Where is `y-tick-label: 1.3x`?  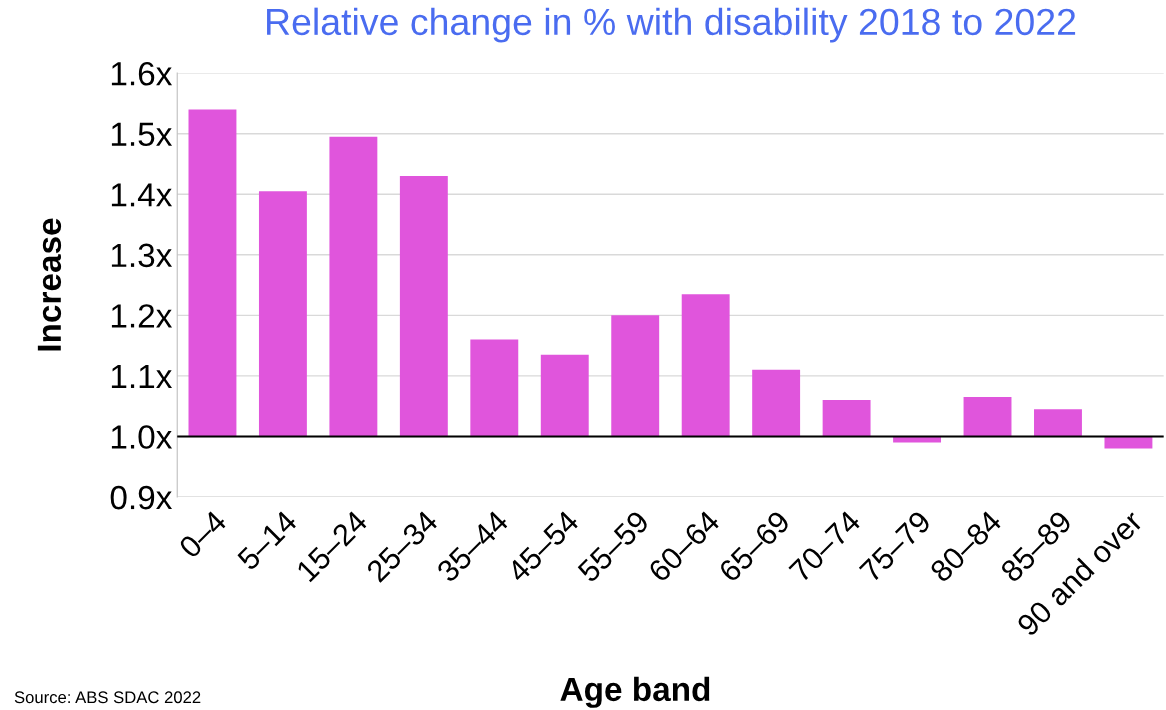 y-tick-label: 1.3x is located at coordinates (142, 255).